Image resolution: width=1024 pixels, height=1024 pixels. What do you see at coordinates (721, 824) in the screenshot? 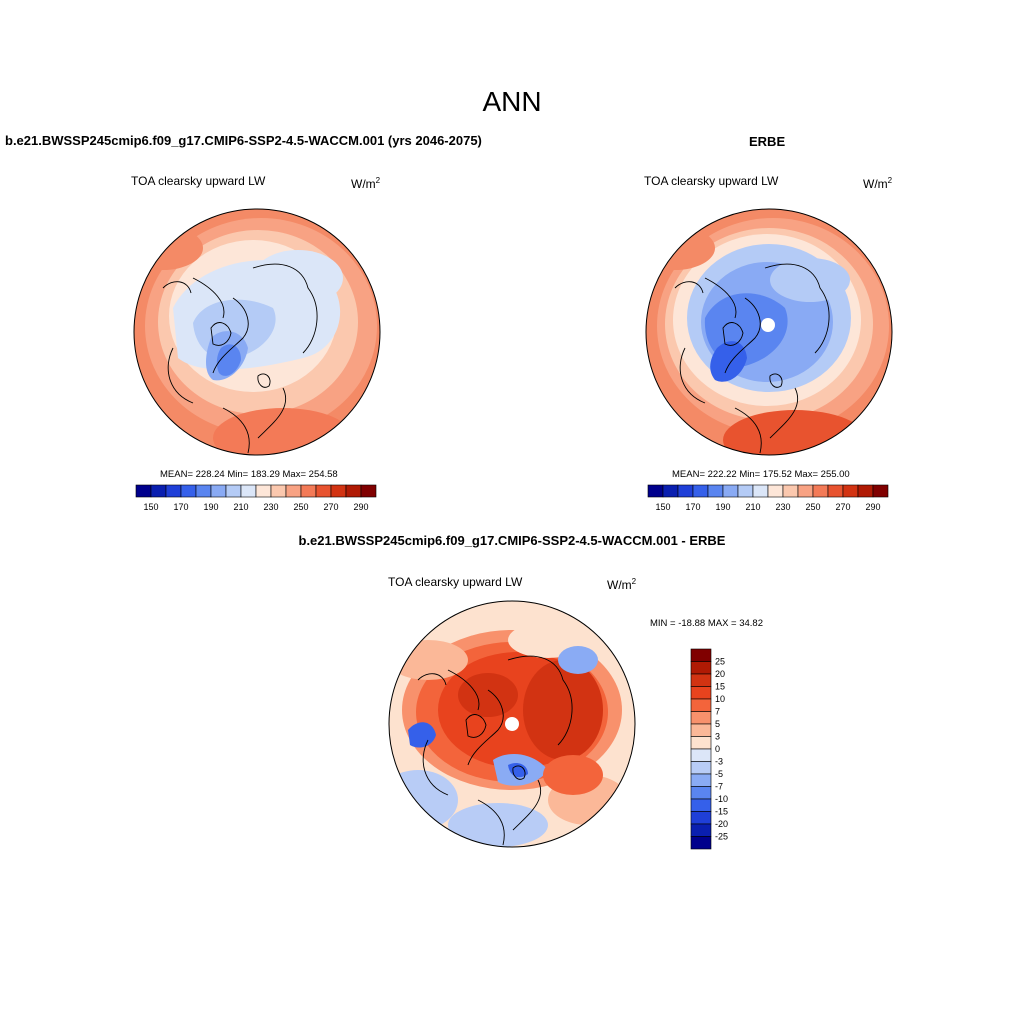
I see `colorbar-tick-label: -20` at bounding box center [721, 824].